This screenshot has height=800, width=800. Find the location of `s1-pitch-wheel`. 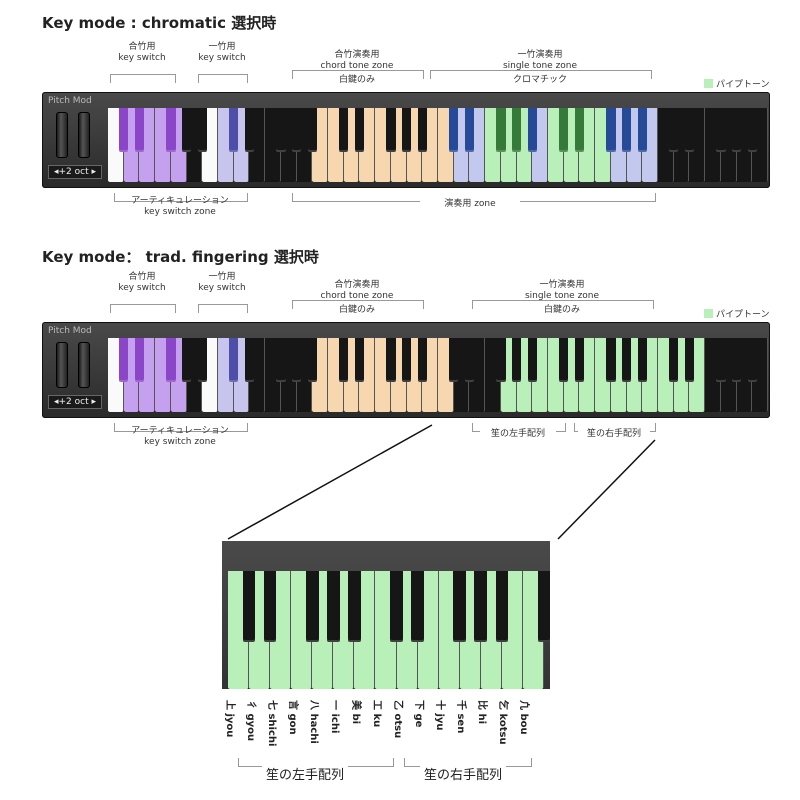

s1-pitch-wheel is located at coordinates (62, 135).